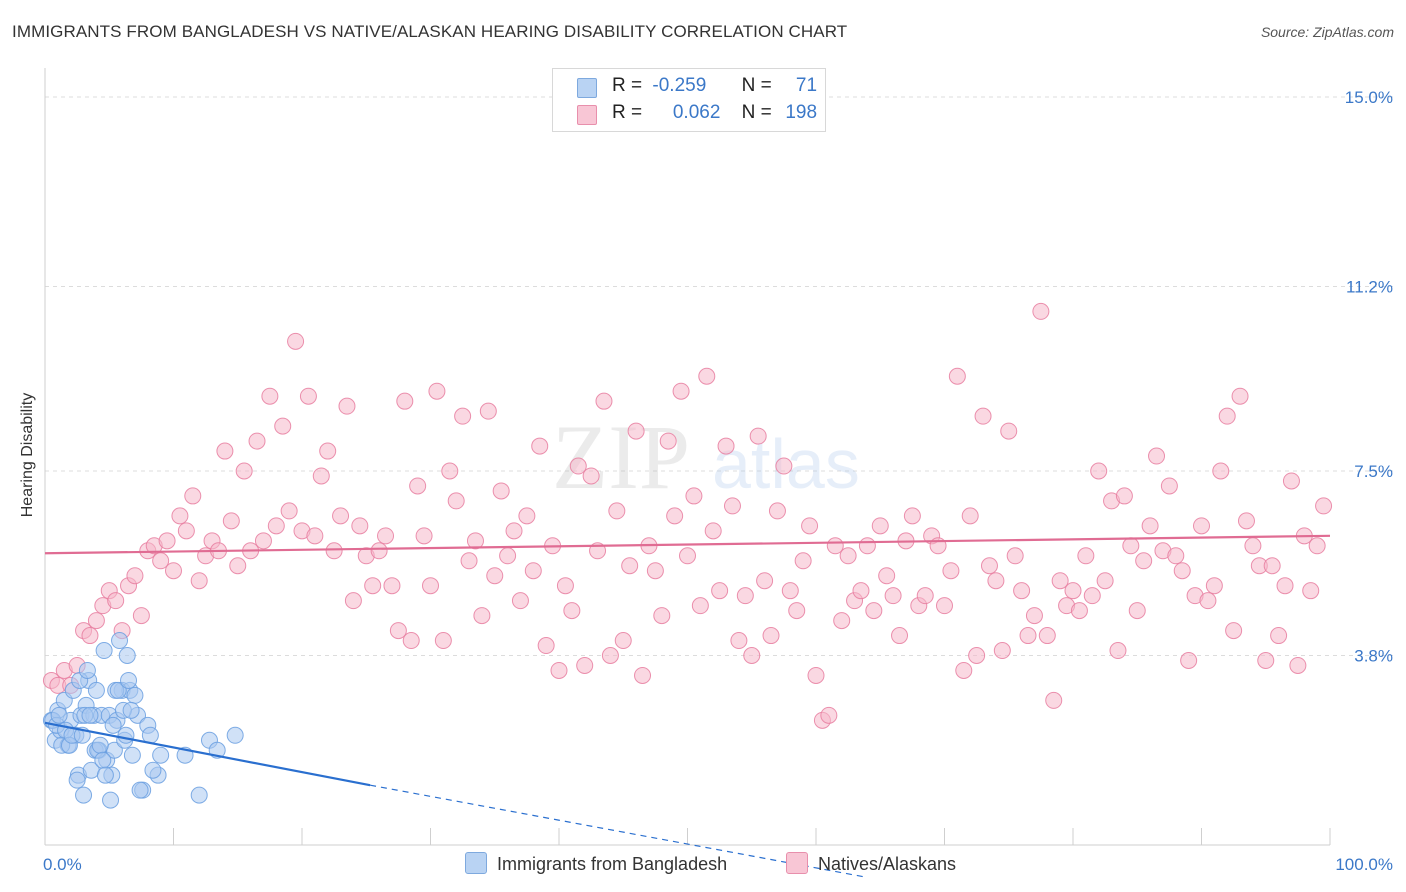 The height and width of the screenshot is (892, 1406). I want to click on legend-n-value: 198, so click(801, 112).